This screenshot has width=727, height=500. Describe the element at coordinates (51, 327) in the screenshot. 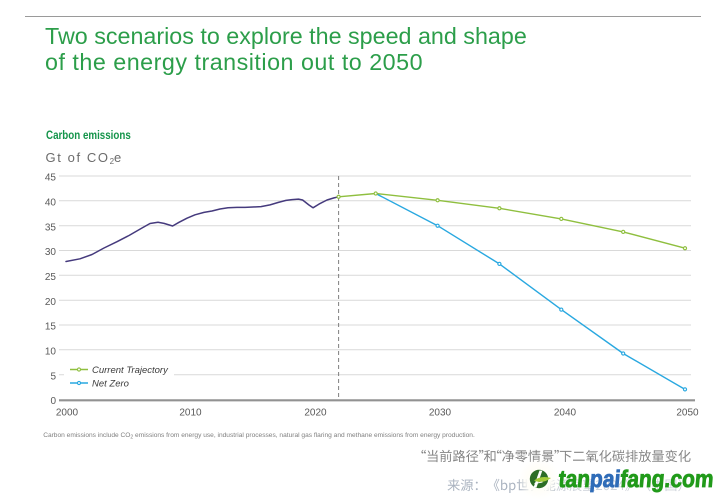

I see `svg-text: 15` at that location.